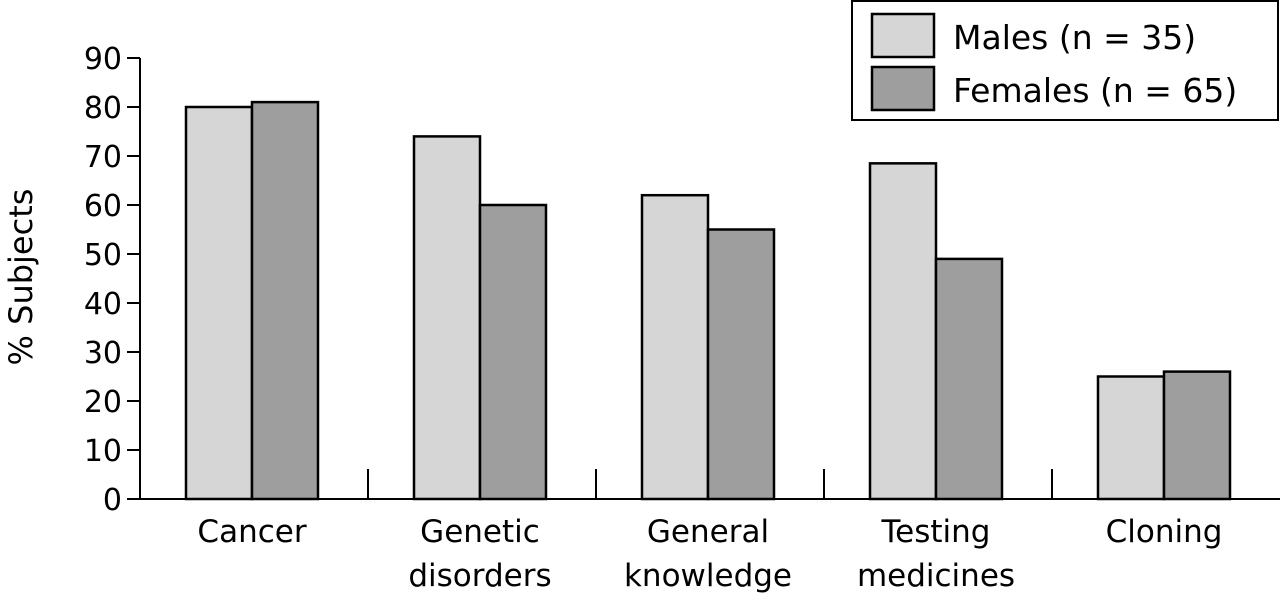 Image resolution: width=1280 pixels, height=598 pixels. Describe the element at coordinates (1074, 37) in the screenshot. I see `legend-label: Males (n = 35)` at that location.